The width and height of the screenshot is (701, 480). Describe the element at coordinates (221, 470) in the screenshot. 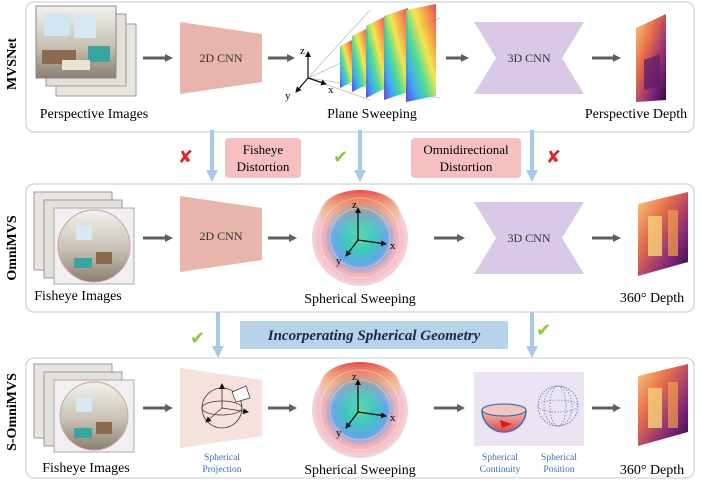

I see `spherical-projection-line2: Projection` at that location.